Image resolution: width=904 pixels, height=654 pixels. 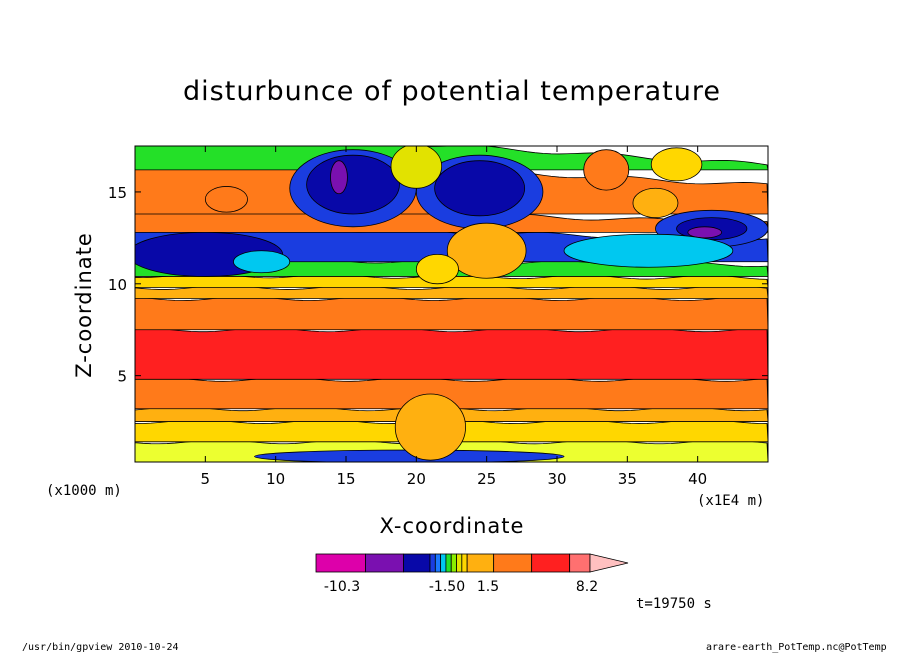 I want to click on x-tick-label: 5, so click(x=206, y=479).